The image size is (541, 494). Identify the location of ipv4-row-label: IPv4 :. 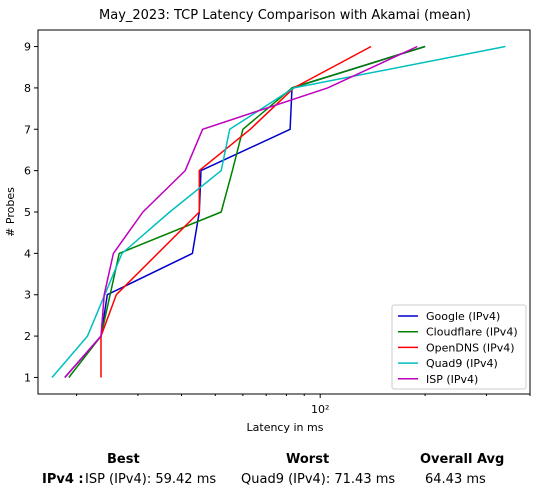
(63, 479).